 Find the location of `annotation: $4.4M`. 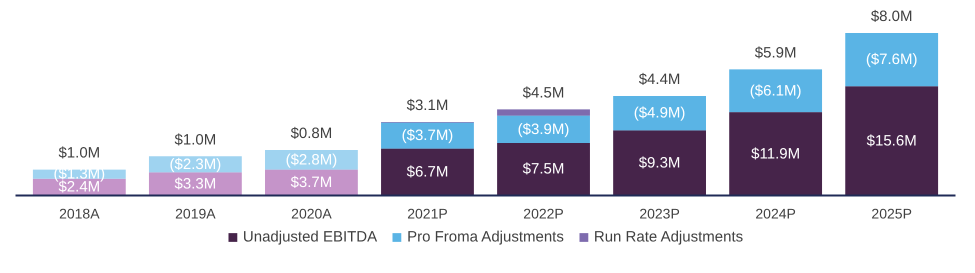

annotation: $4.4M is located at coordinates (659, 79).